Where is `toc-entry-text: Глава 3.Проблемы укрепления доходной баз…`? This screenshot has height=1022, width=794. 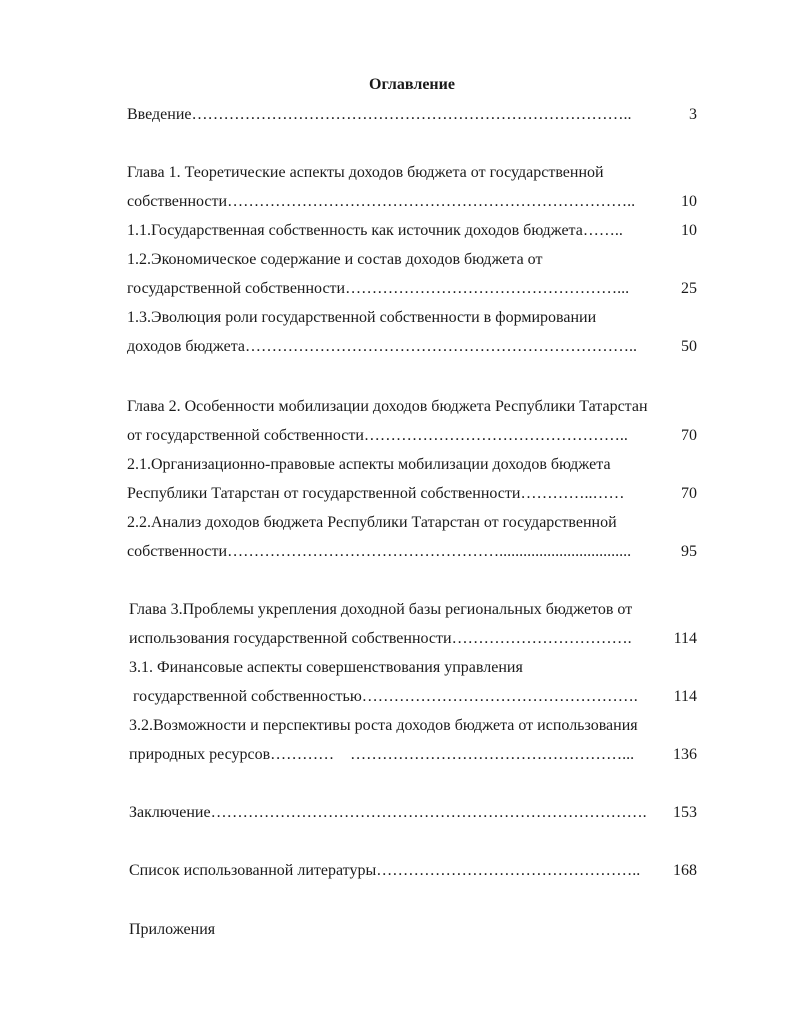 toc-entry-text: Глава 3.Проблемы укрепления доходной баз… is located at coordinates (381, 609).